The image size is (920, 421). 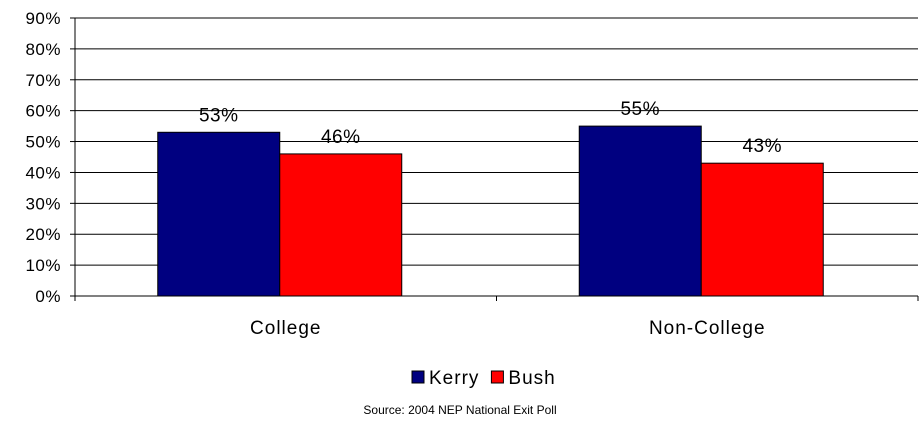 I want to click on y-tick-label: 50%, so click(x=43, y=142).